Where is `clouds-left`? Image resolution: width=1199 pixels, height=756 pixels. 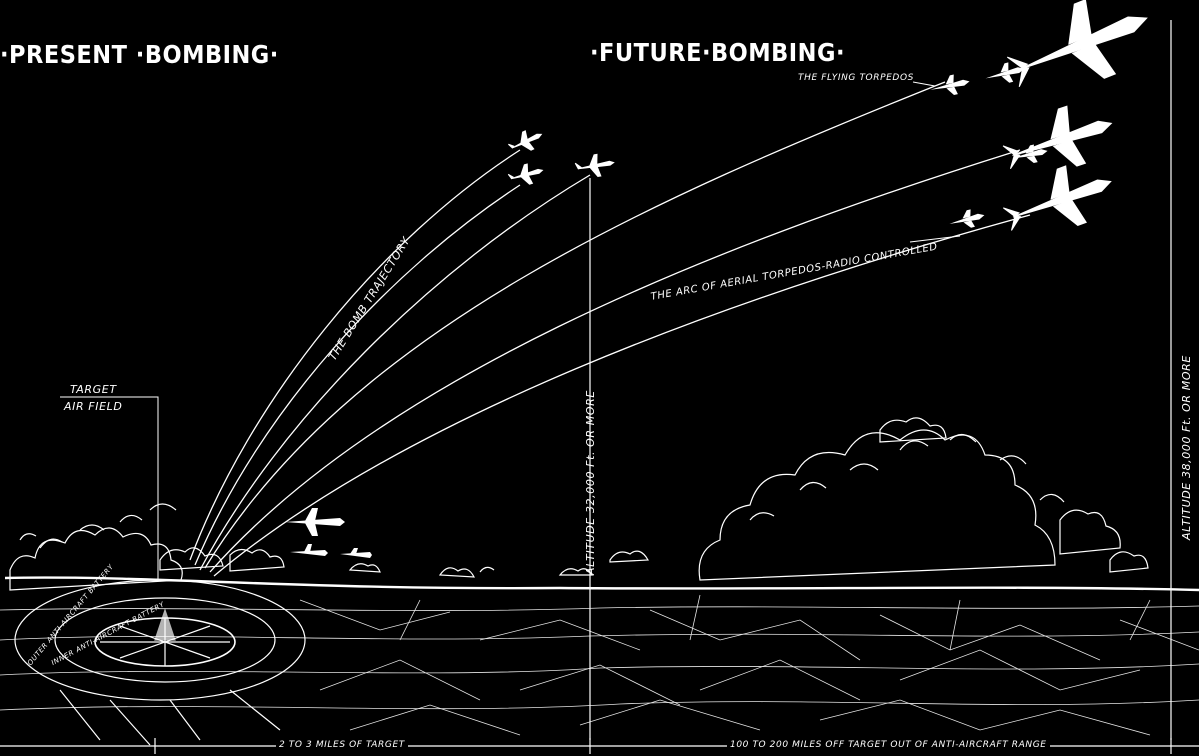
clouds-left is located at coordinates (147, 547).